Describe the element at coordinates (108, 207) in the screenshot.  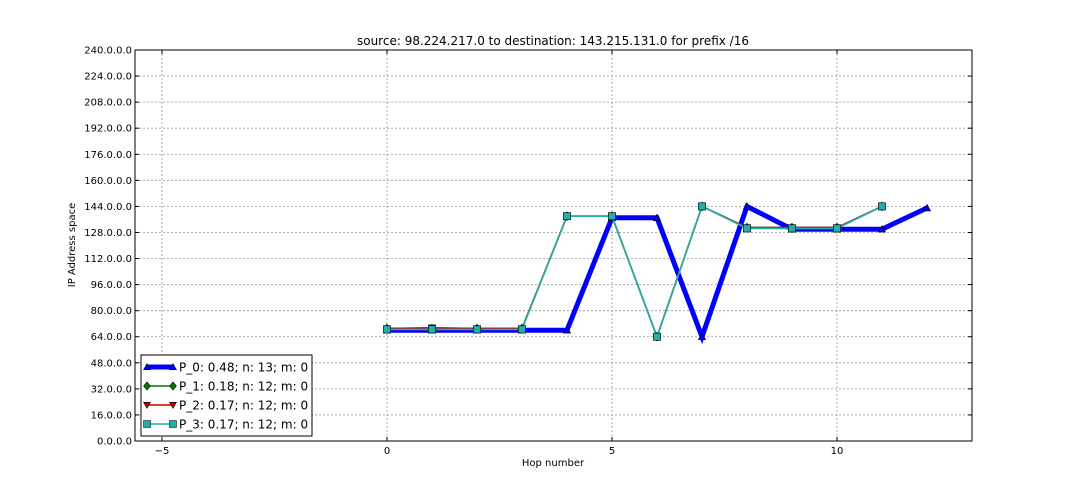
I see `y-tick-label: 144.0.0.0` at that location.